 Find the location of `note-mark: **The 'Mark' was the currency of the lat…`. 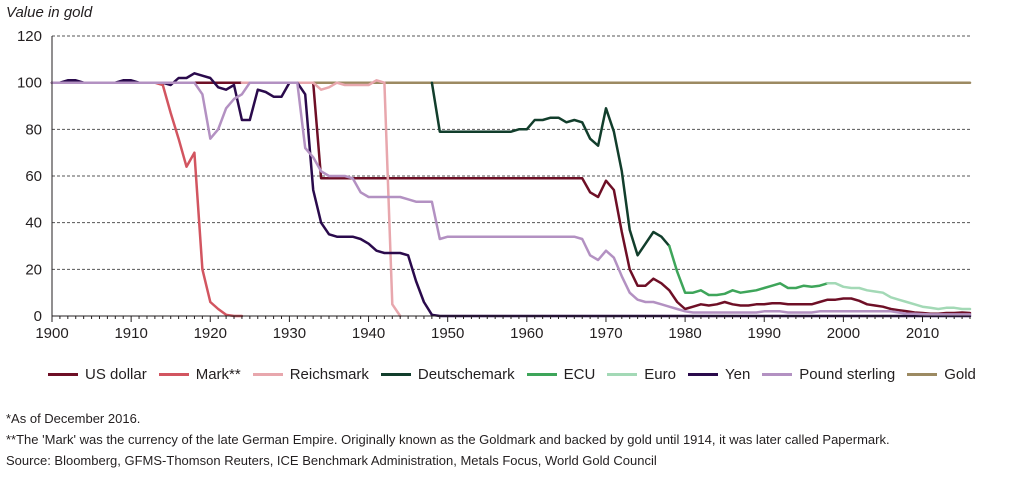

note-mark: **The 'Mark' was the currency of the lat… is located at coordinates (448, 439).